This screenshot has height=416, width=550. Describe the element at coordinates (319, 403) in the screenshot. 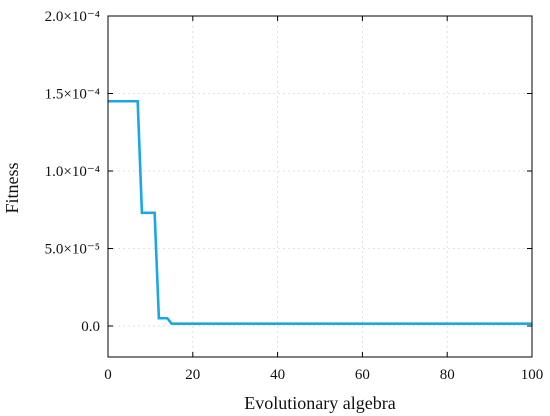

I see `x-axis-title: Evolutionary algebra` at that location.